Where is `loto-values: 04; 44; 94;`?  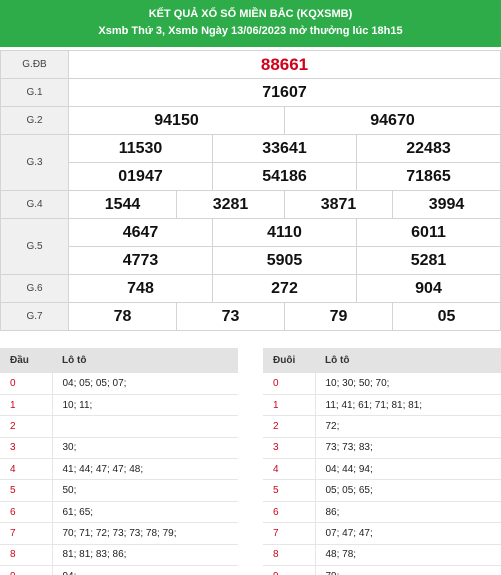
loto-values: 04; 44; 94; is located at coordinates (407, 469).